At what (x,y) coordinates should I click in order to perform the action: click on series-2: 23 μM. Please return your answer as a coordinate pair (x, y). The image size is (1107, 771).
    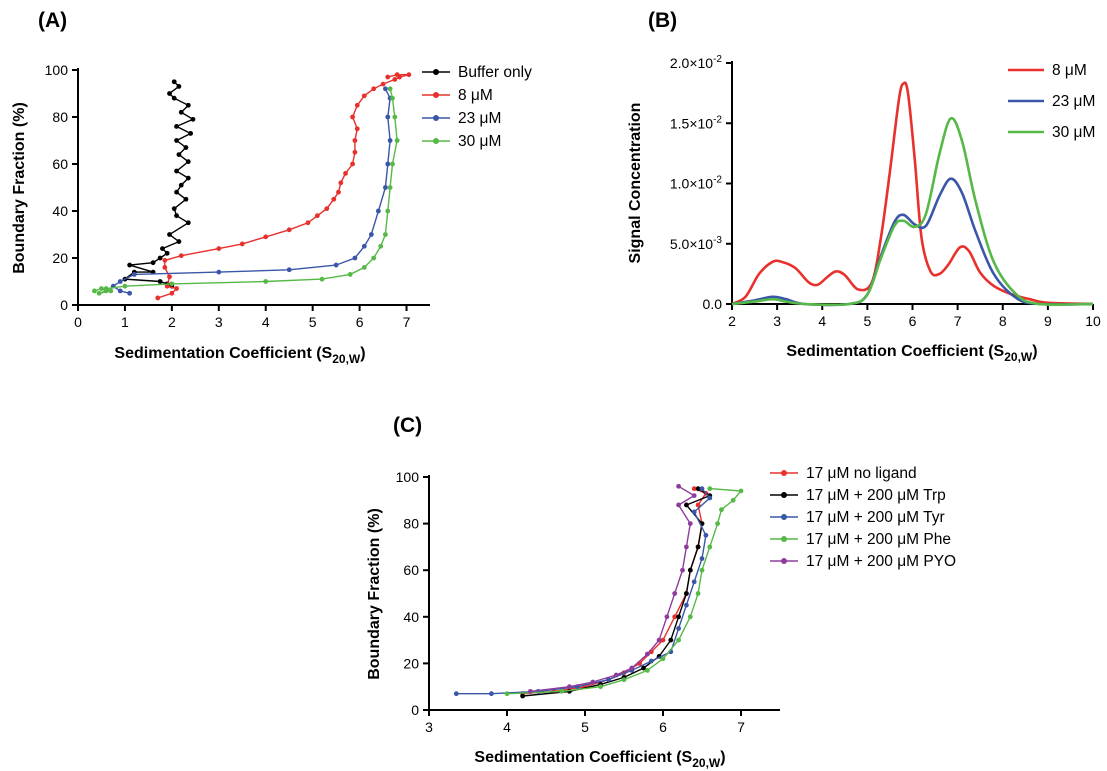
    Looking at the image, I should click on (305, 191).